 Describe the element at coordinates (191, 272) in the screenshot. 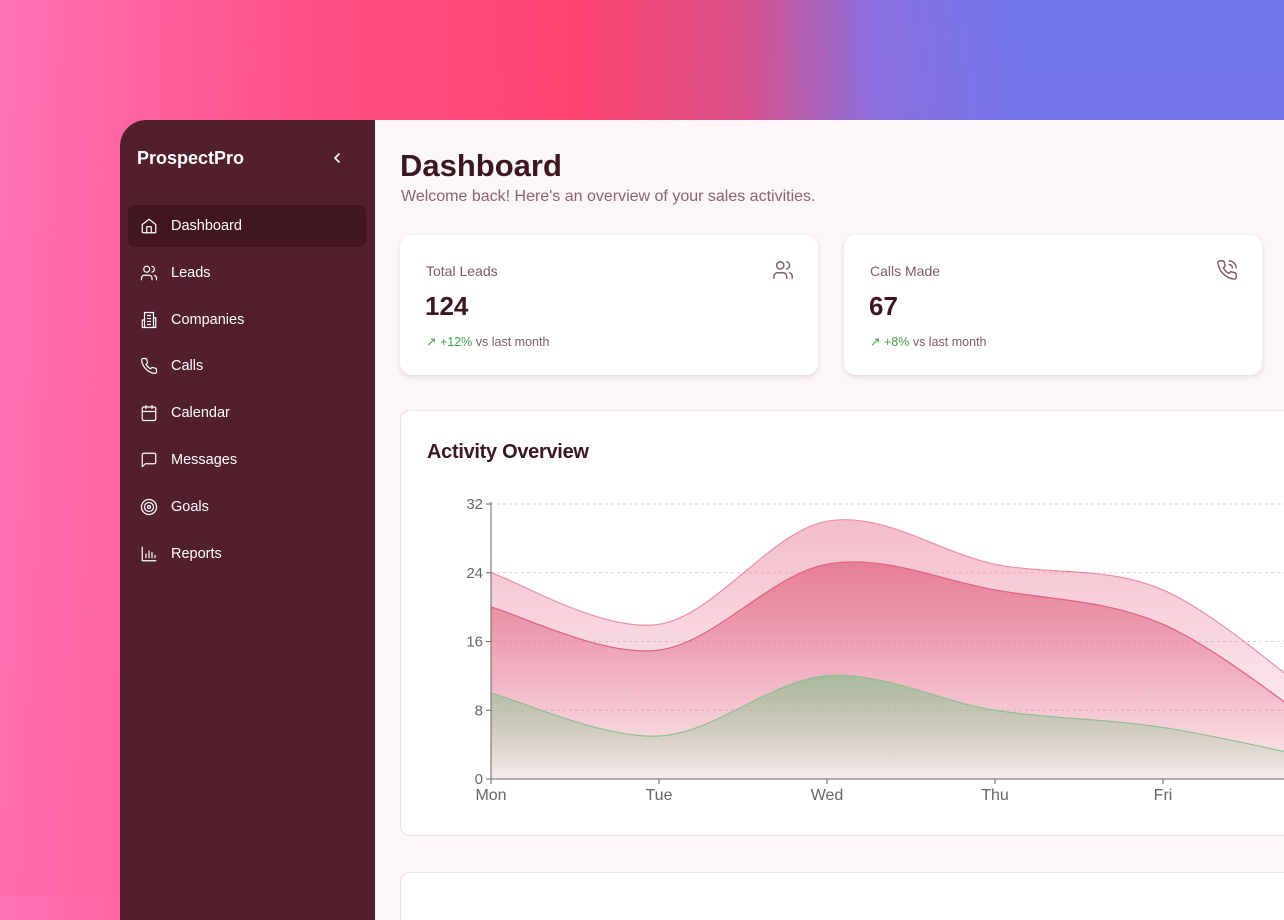

I see `sidebar-item-label: Leads` at that location.